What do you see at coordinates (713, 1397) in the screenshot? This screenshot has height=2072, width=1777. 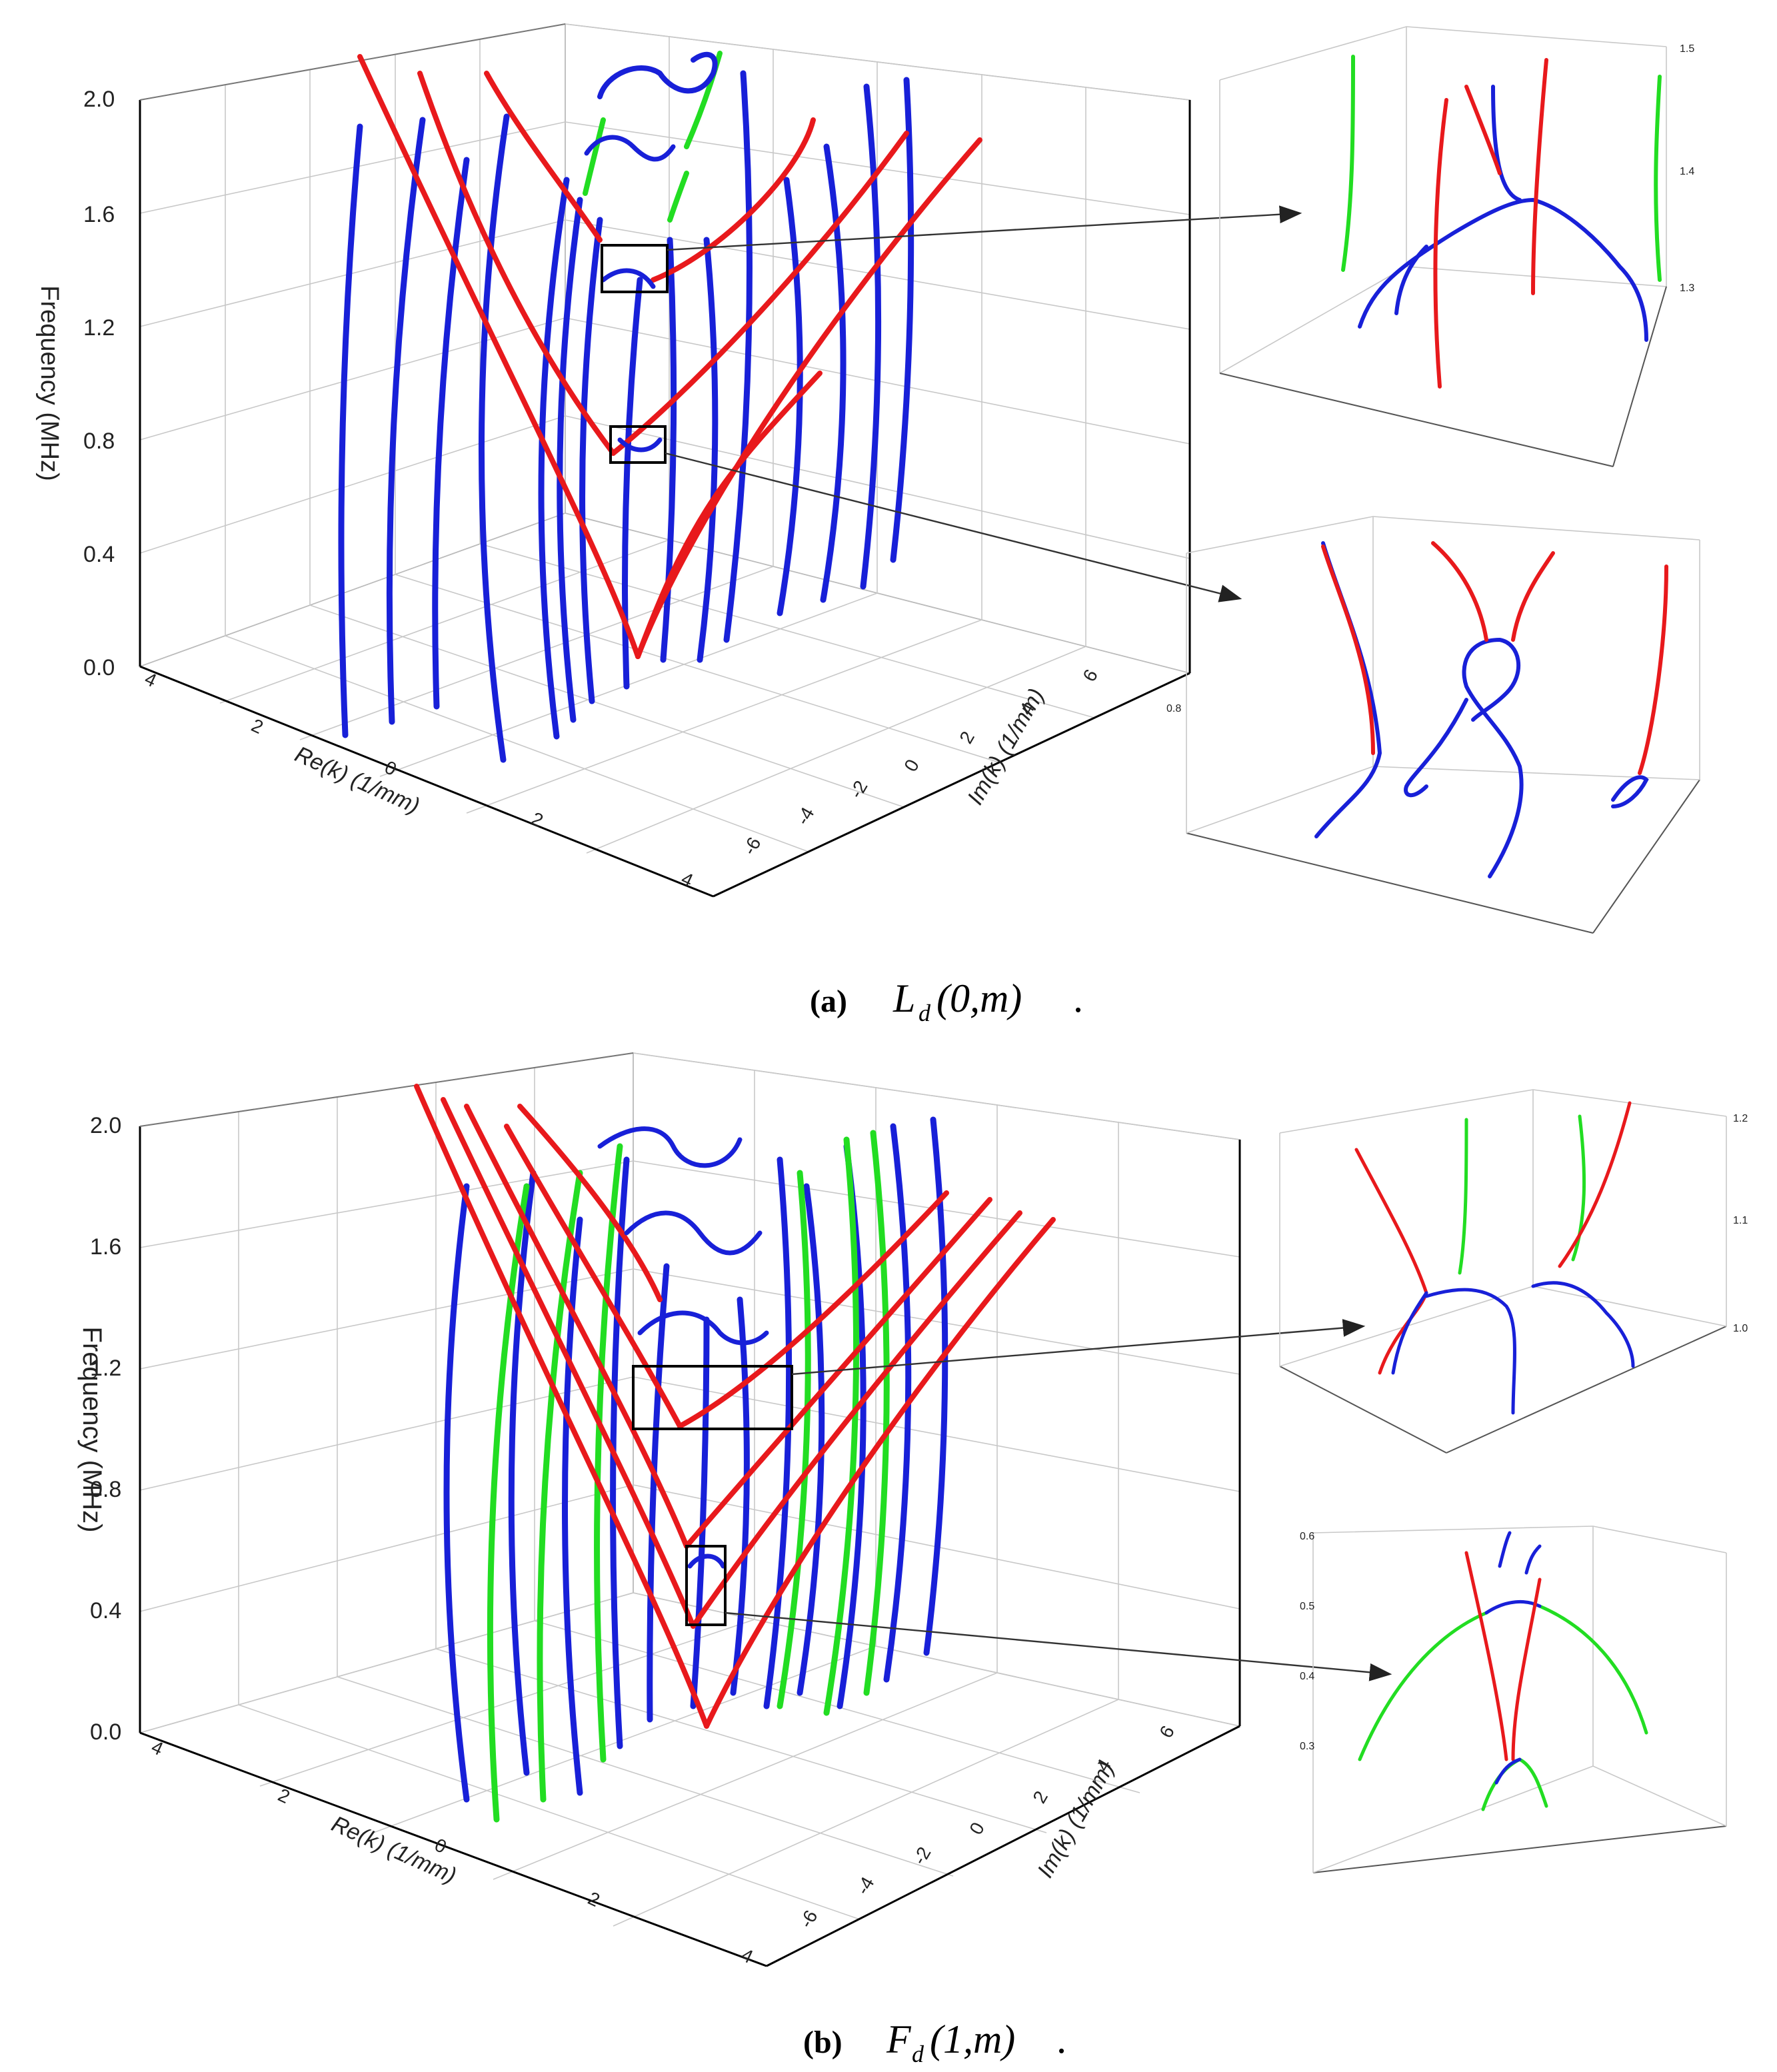 I see `panel-b-zoom-box-upper` at bounding box center [713, 1397].